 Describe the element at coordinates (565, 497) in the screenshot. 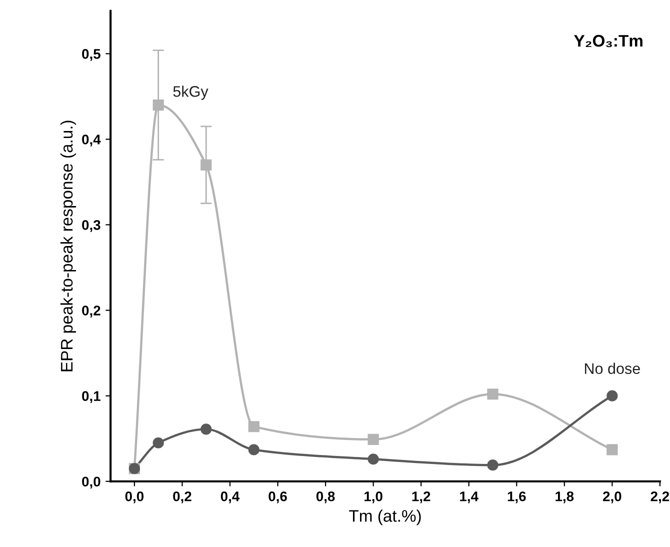

I see `x-tick-label: 1,8` at that location.